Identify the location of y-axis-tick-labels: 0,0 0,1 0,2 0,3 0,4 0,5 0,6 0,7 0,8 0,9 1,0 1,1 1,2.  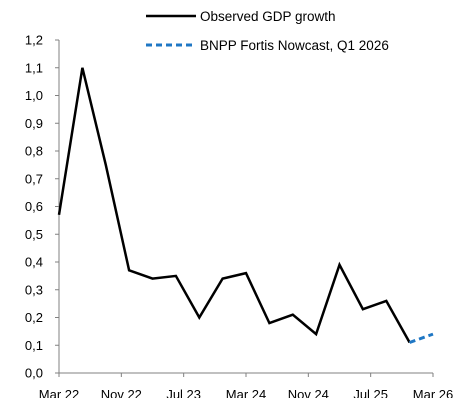
(34, 207).